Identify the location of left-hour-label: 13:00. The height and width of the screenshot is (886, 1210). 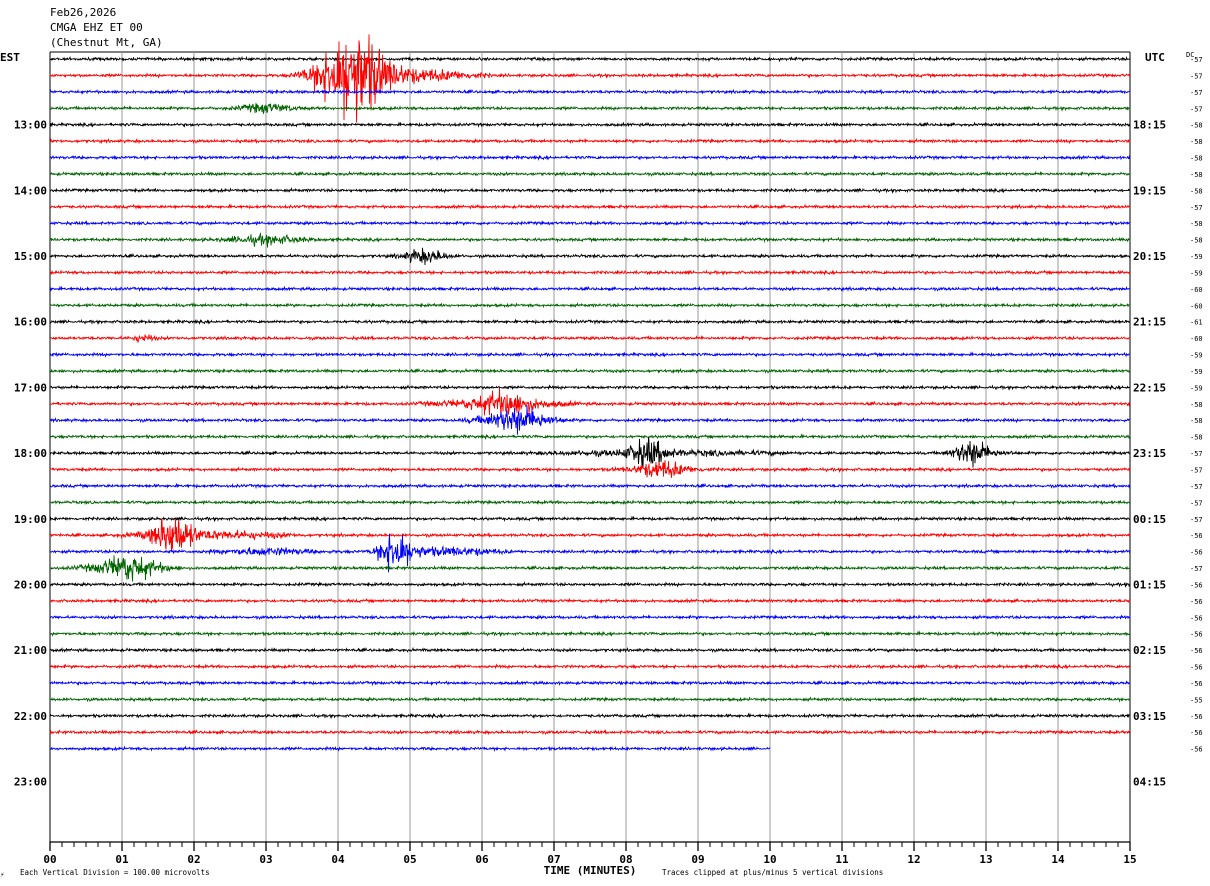
(30, 125).